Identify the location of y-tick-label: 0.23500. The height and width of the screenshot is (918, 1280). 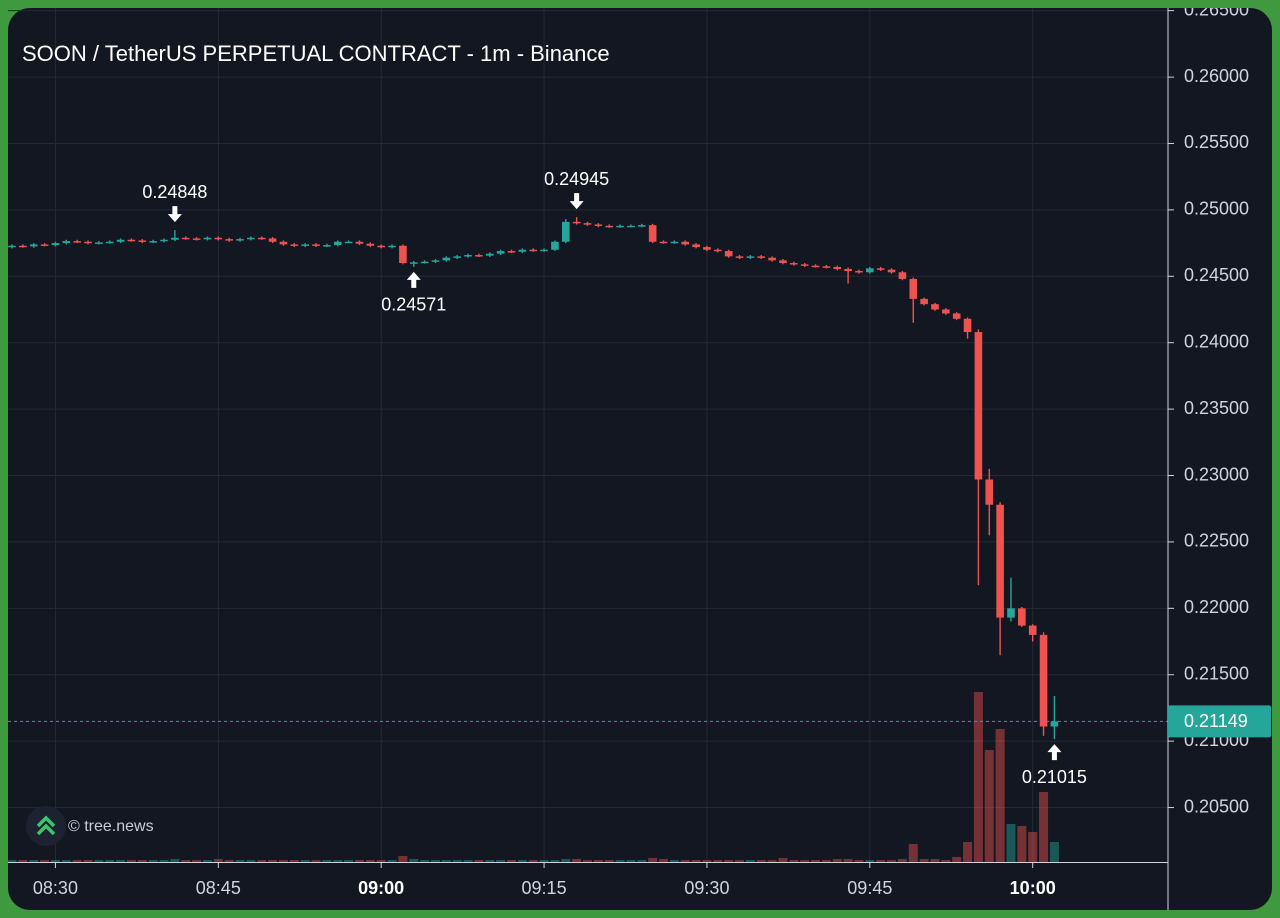
(1216, 408).